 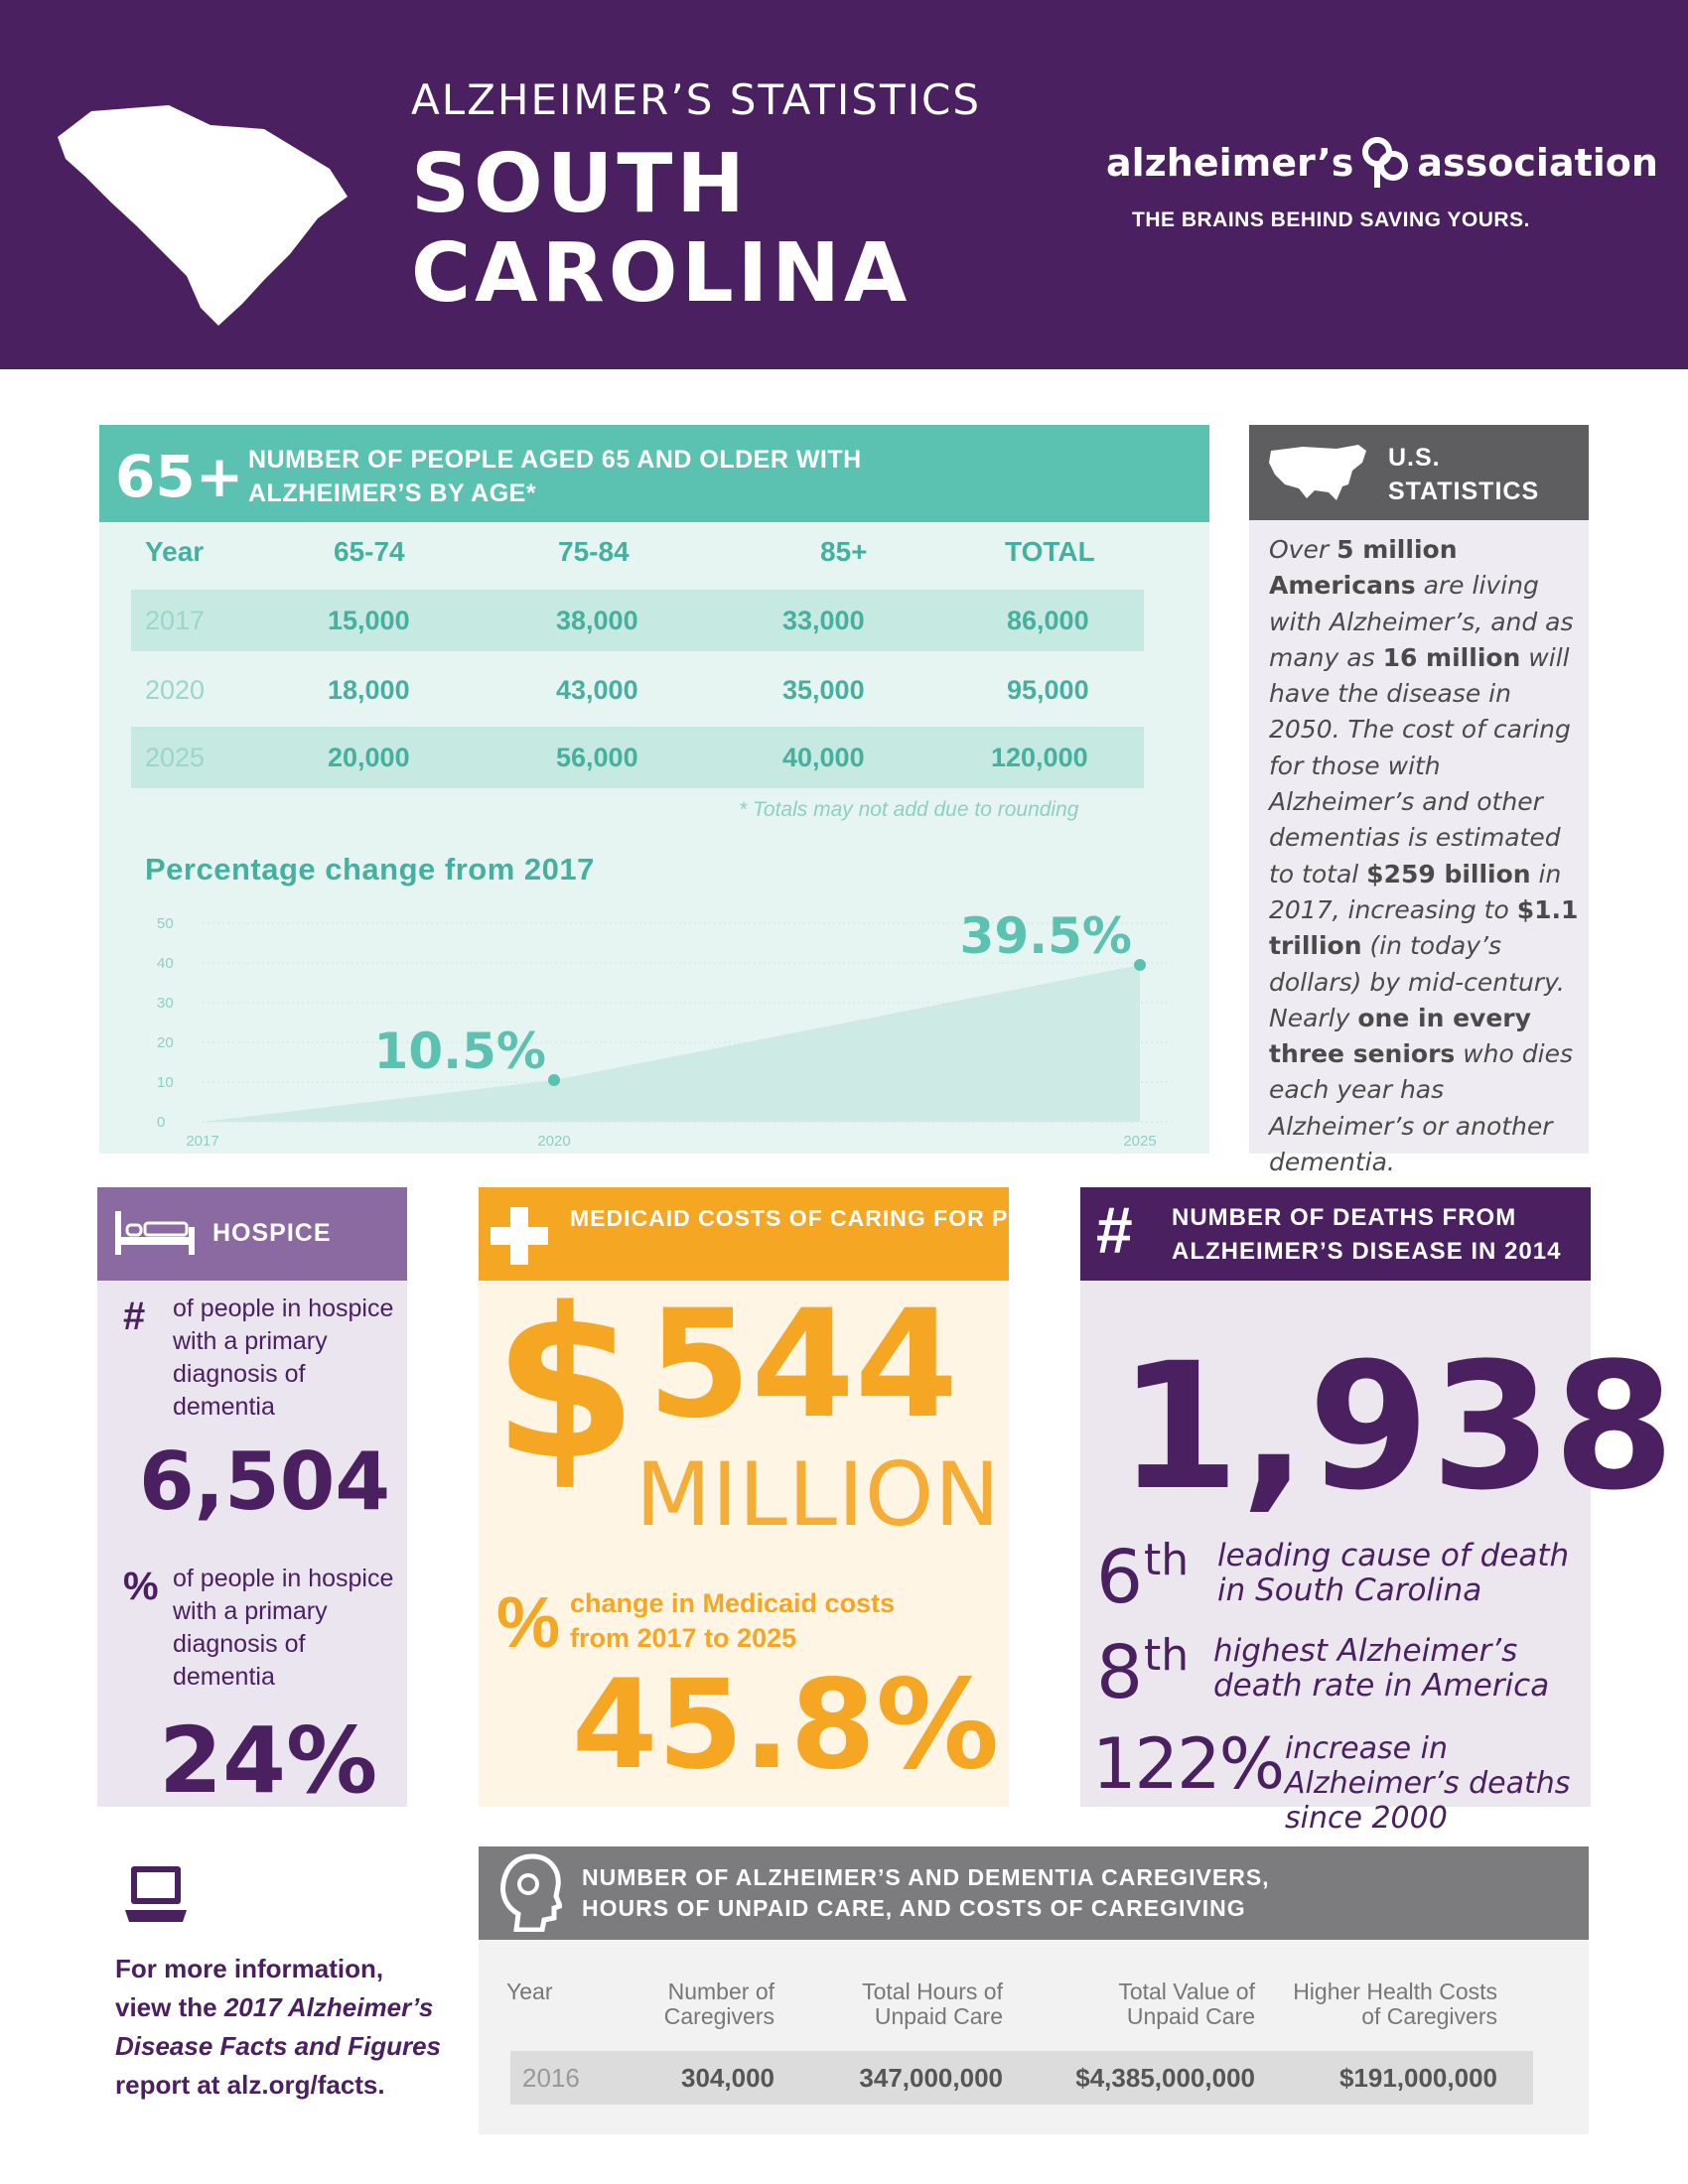 I want to click on us-stats-title: U.S. STATISTICS, so click(x=1463, y=474).